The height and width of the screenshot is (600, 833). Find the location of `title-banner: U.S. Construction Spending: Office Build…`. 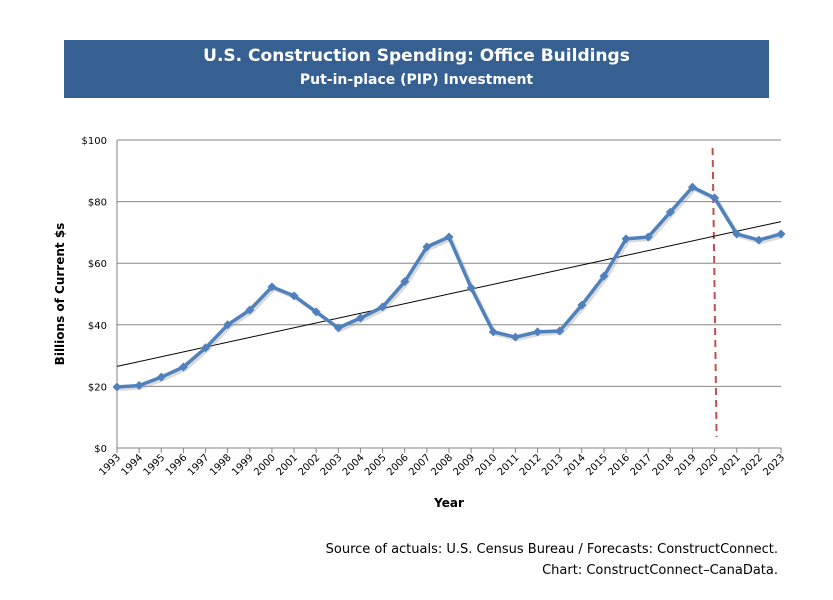

title-banner: U.S. Construction Spending: Office Build… is located at coordinates (416, 69).